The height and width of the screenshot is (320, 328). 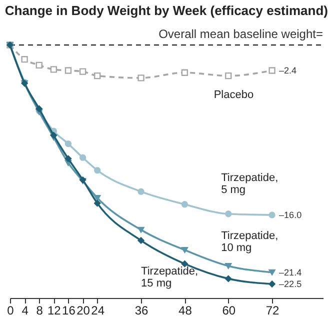 What do you see at coordinates (290, 215) in the screenshot?
I see `data-label: –16.0` at bounding box center [290, 215].